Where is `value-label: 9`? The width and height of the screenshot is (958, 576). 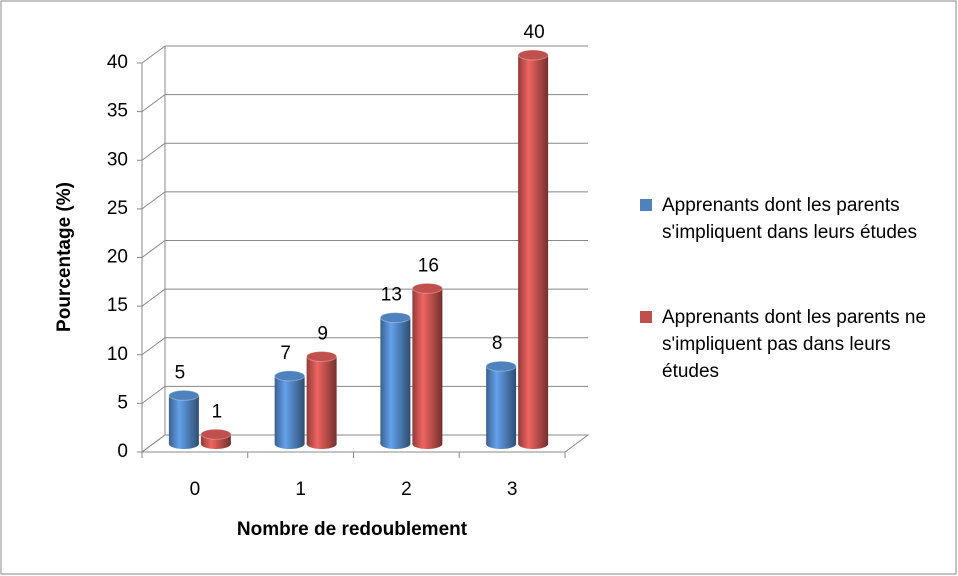
value-label: 9 is located at coordinates (322, 333).